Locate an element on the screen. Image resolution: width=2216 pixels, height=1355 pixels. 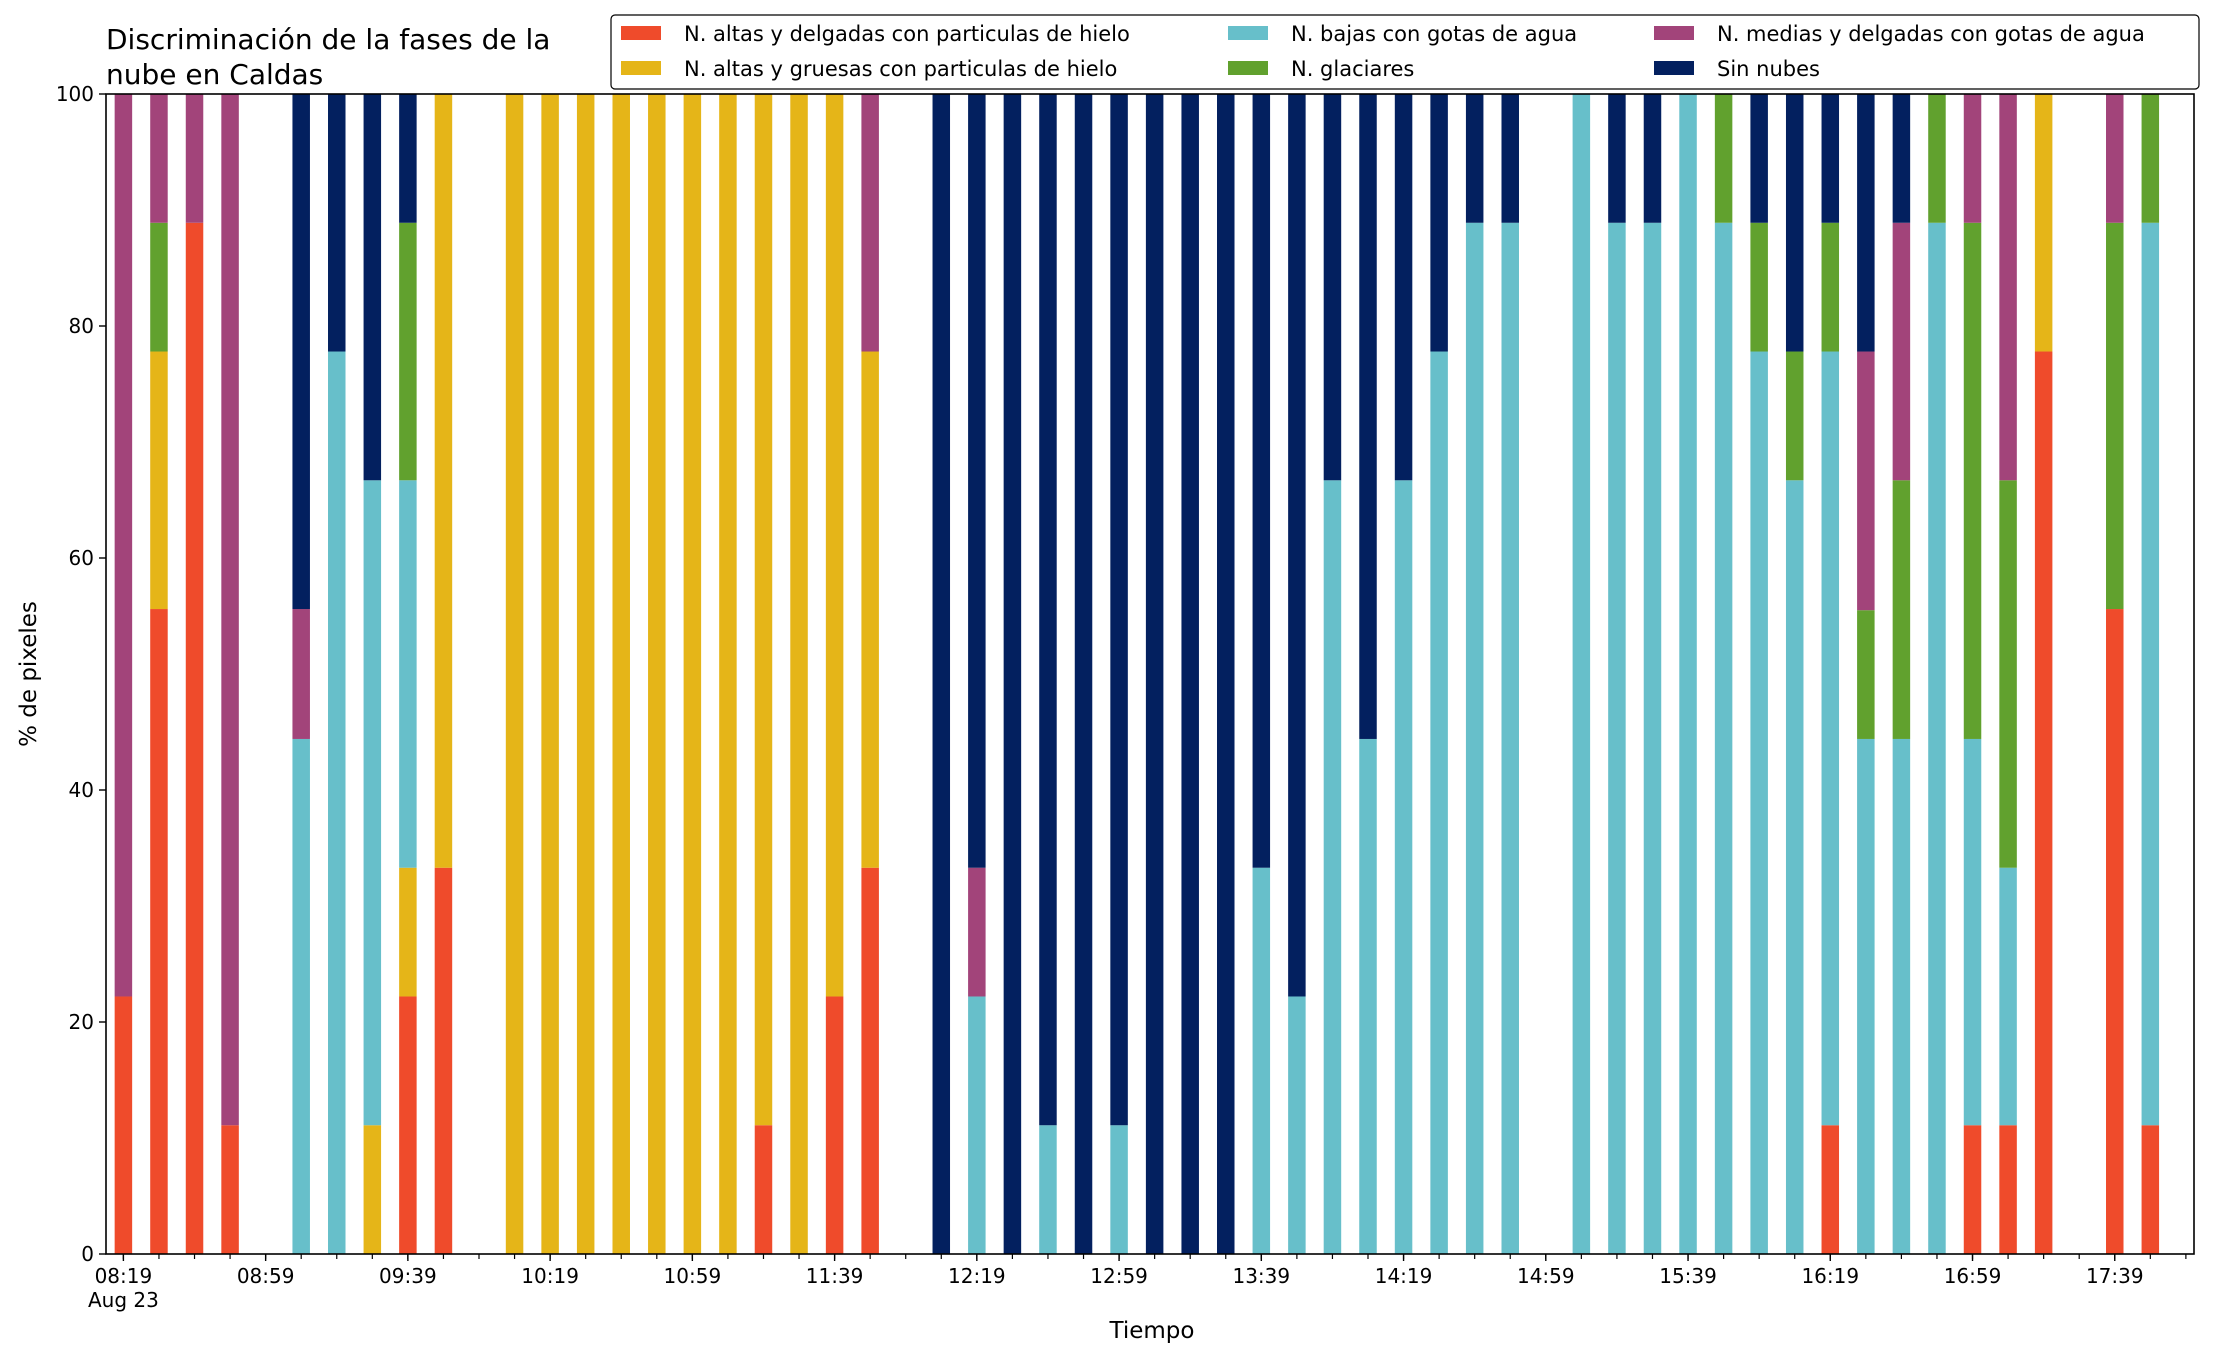
x-tick-label: 08:19 is located at coordinates (124, 1276).